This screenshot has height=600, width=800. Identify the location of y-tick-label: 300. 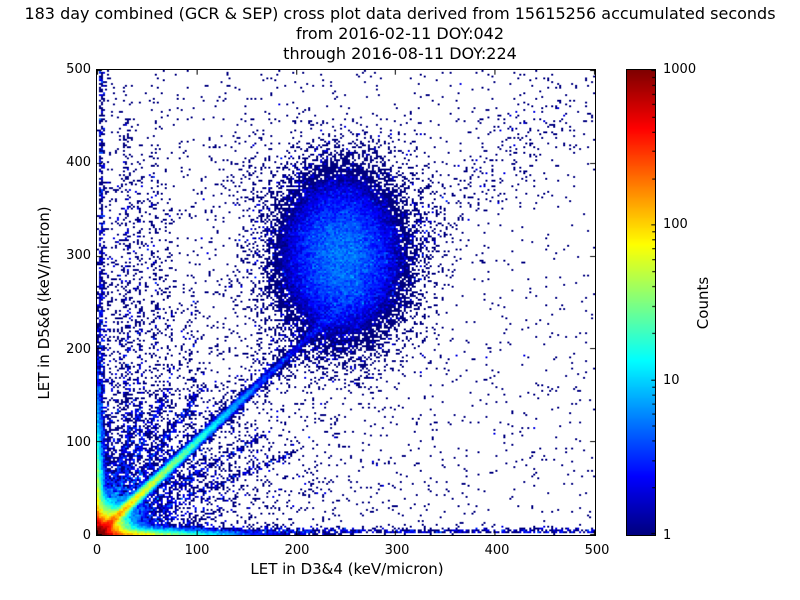
(78, 256).